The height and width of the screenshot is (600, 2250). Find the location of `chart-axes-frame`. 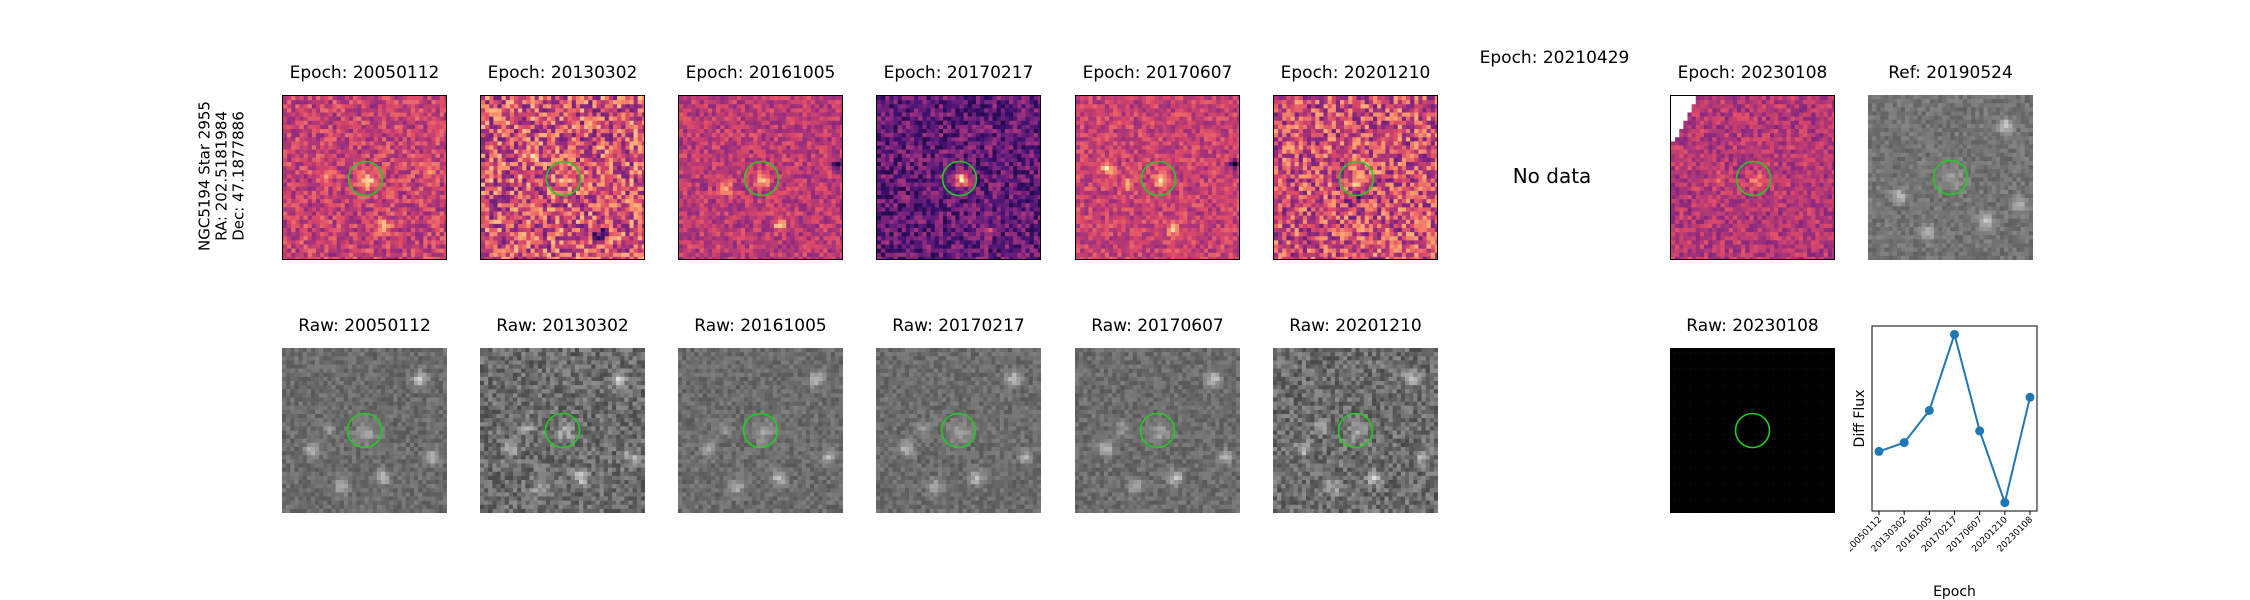

chart-axes-frame is located at coordinates (1954, 418).